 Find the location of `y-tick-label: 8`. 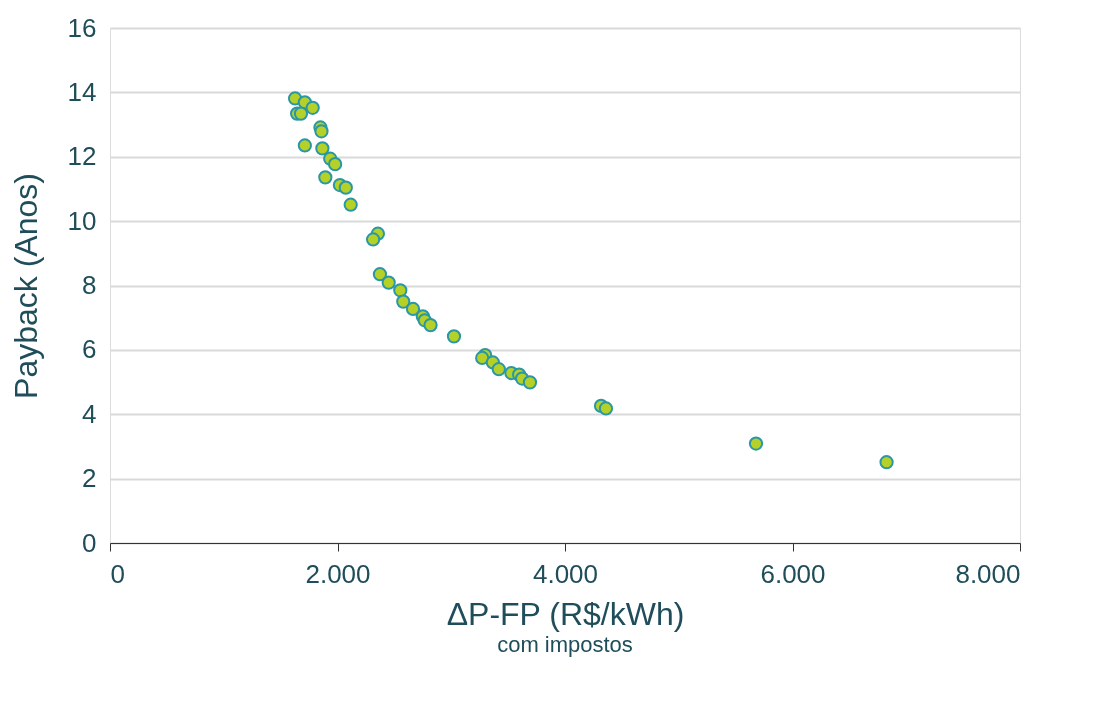

y-tick-label: 8 is located at coordinates (89, 285).